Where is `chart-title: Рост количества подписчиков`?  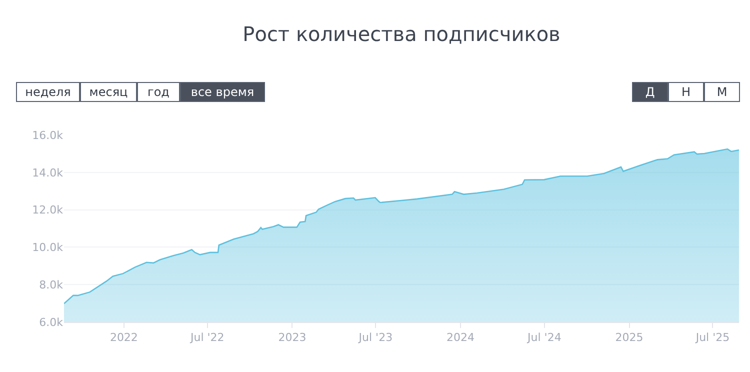
chart-title: Рост количества подписчиков is located at coordinates (401, 34).